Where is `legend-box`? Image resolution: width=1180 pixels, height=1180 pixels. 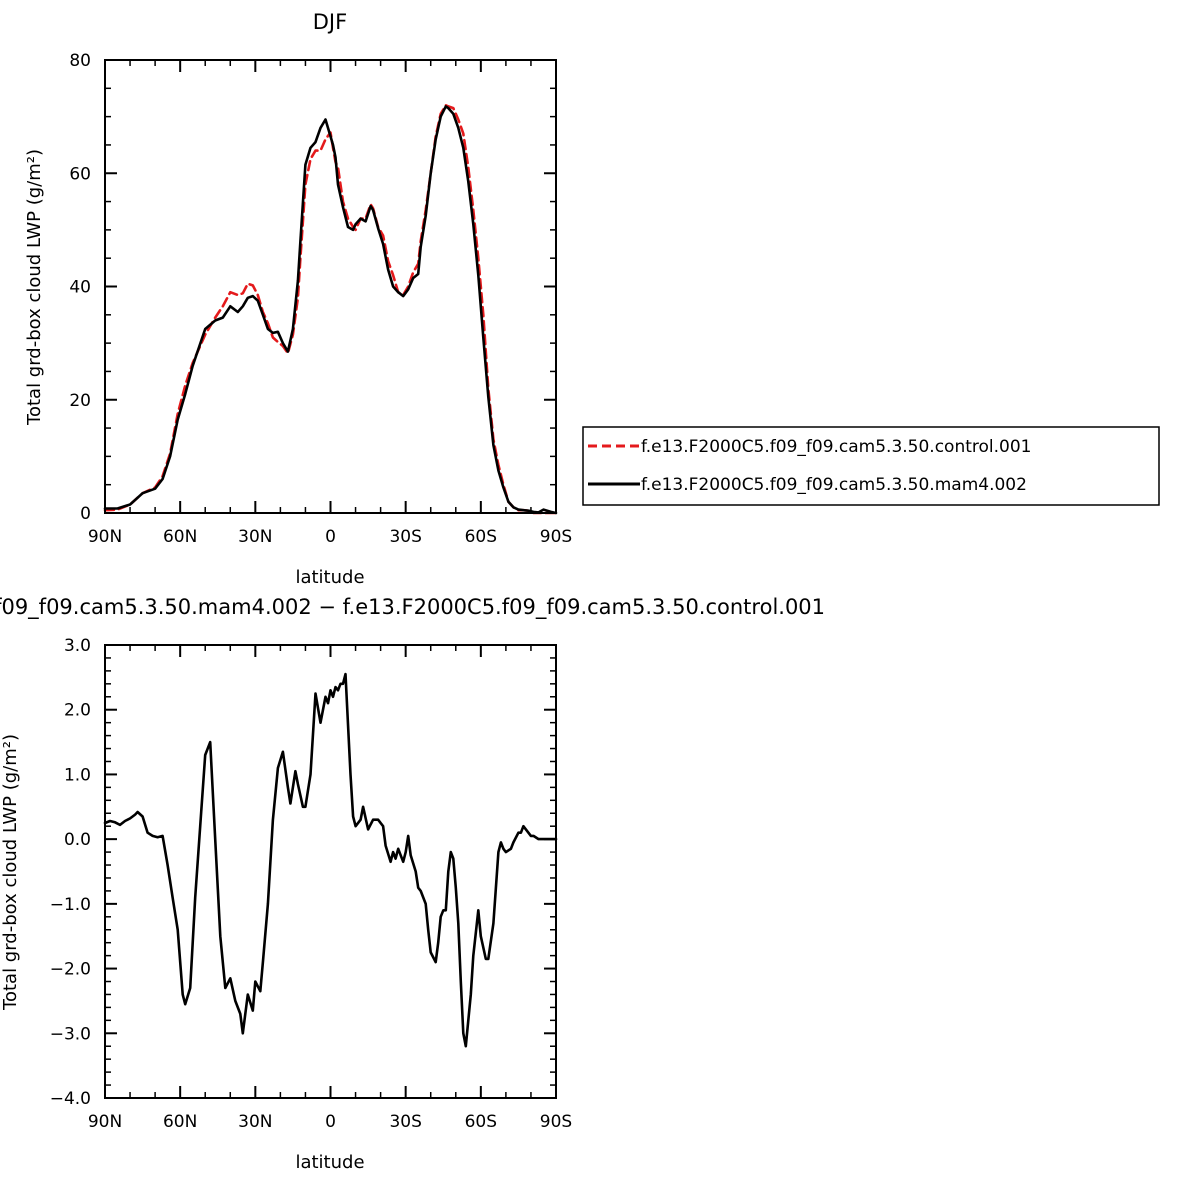
legend-box is located at coordinates (871, 466).